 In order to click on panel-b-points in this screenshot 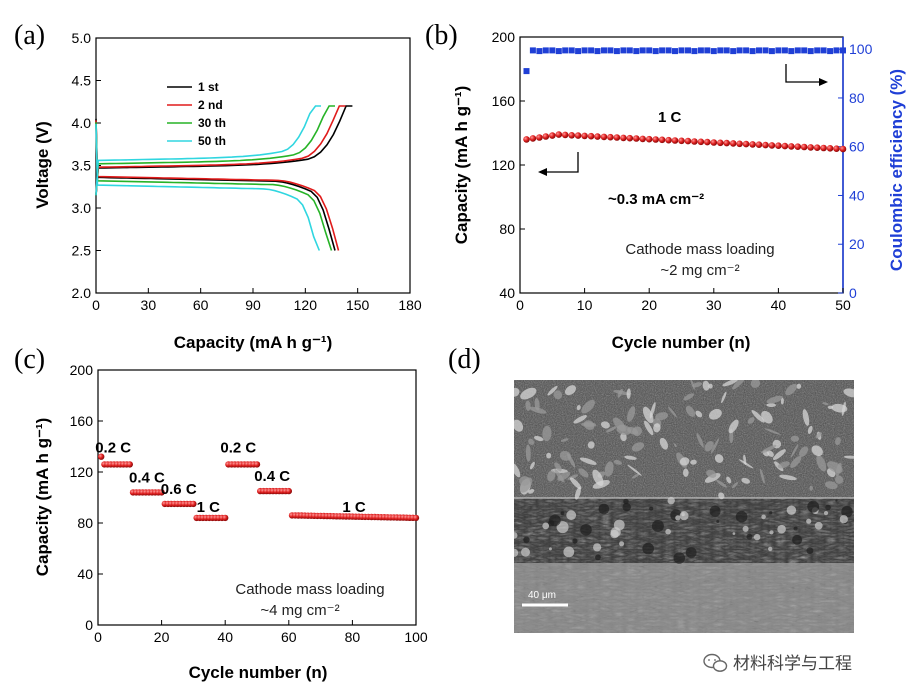, I will do `click(685, 100)`.